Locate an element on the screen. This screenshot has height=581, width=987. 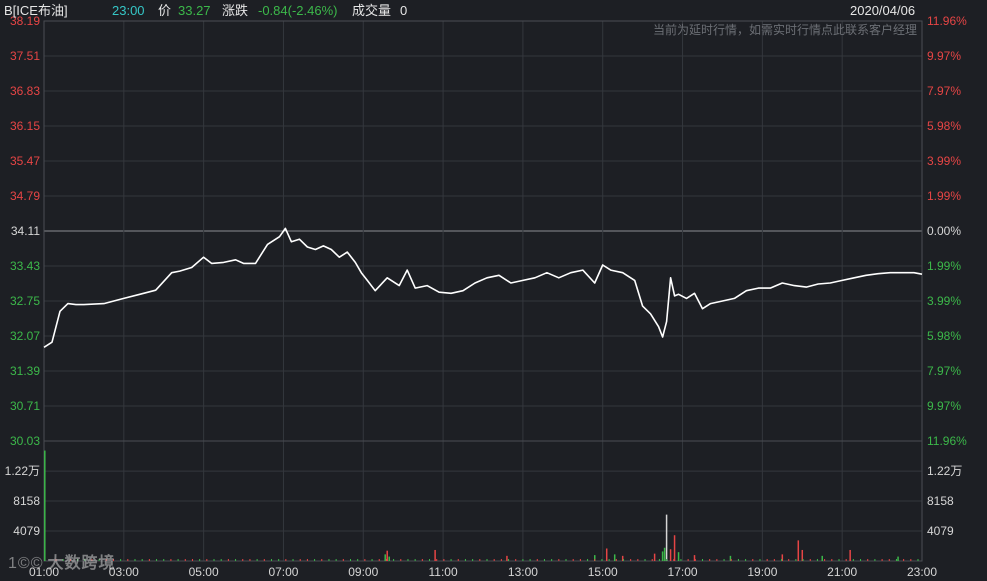
price-tick-label: 30.03 is located at coordinates (25, 441).